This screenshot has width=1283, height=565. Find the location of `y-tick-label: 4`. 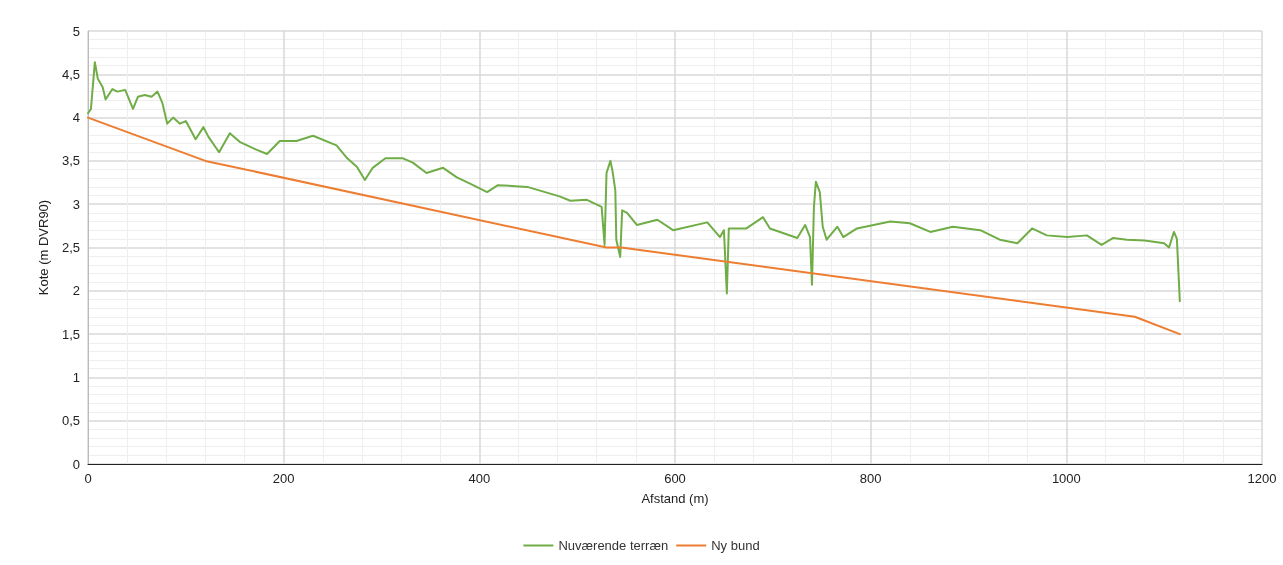

y-tick-label: 4 is located at coordinates (76, 118).